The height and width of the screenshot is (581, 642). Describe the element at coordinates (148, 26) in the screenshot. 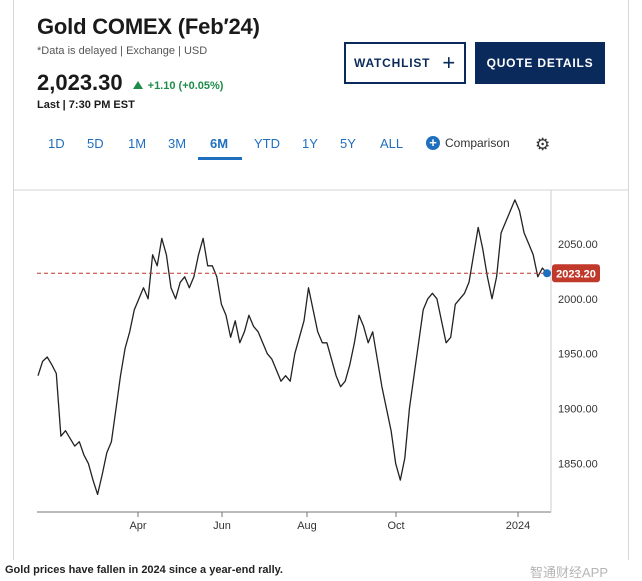

I see `page-title: Gold COMEX (Feb′24)` at that location.